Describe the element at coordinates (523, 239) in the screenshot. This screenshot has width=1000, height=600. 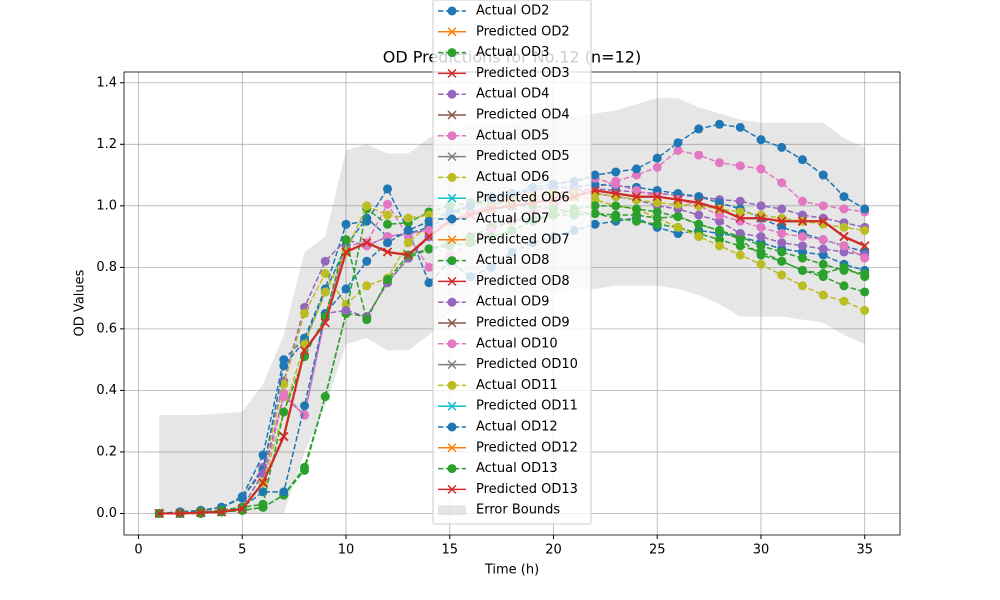
I see `legend-label: Predicted OD7` at that location.